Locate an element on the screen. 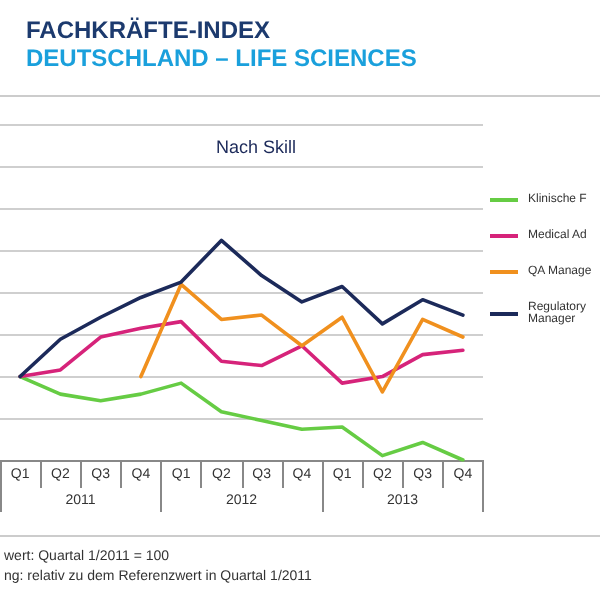 The height and width of the screenshot is (600, 600). chart-subtitle: DEUTSCHLAND – LIFE SCIENCES is located at coordinates (221, 58).